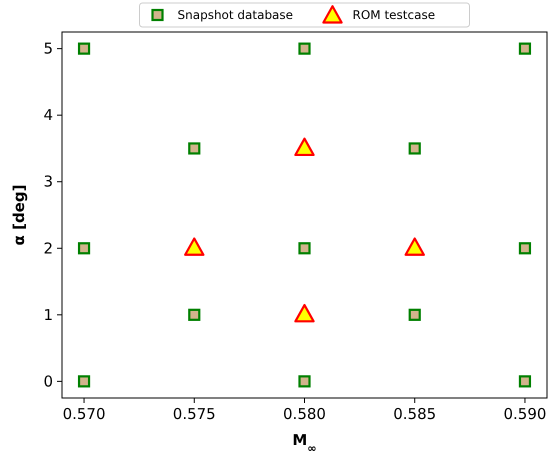 This screenshot has height=455, width=550. What do you see at coordinates (48, 115) in the screenshot?
I see `y-tick-label: 4` at bounding box center [48, 115].